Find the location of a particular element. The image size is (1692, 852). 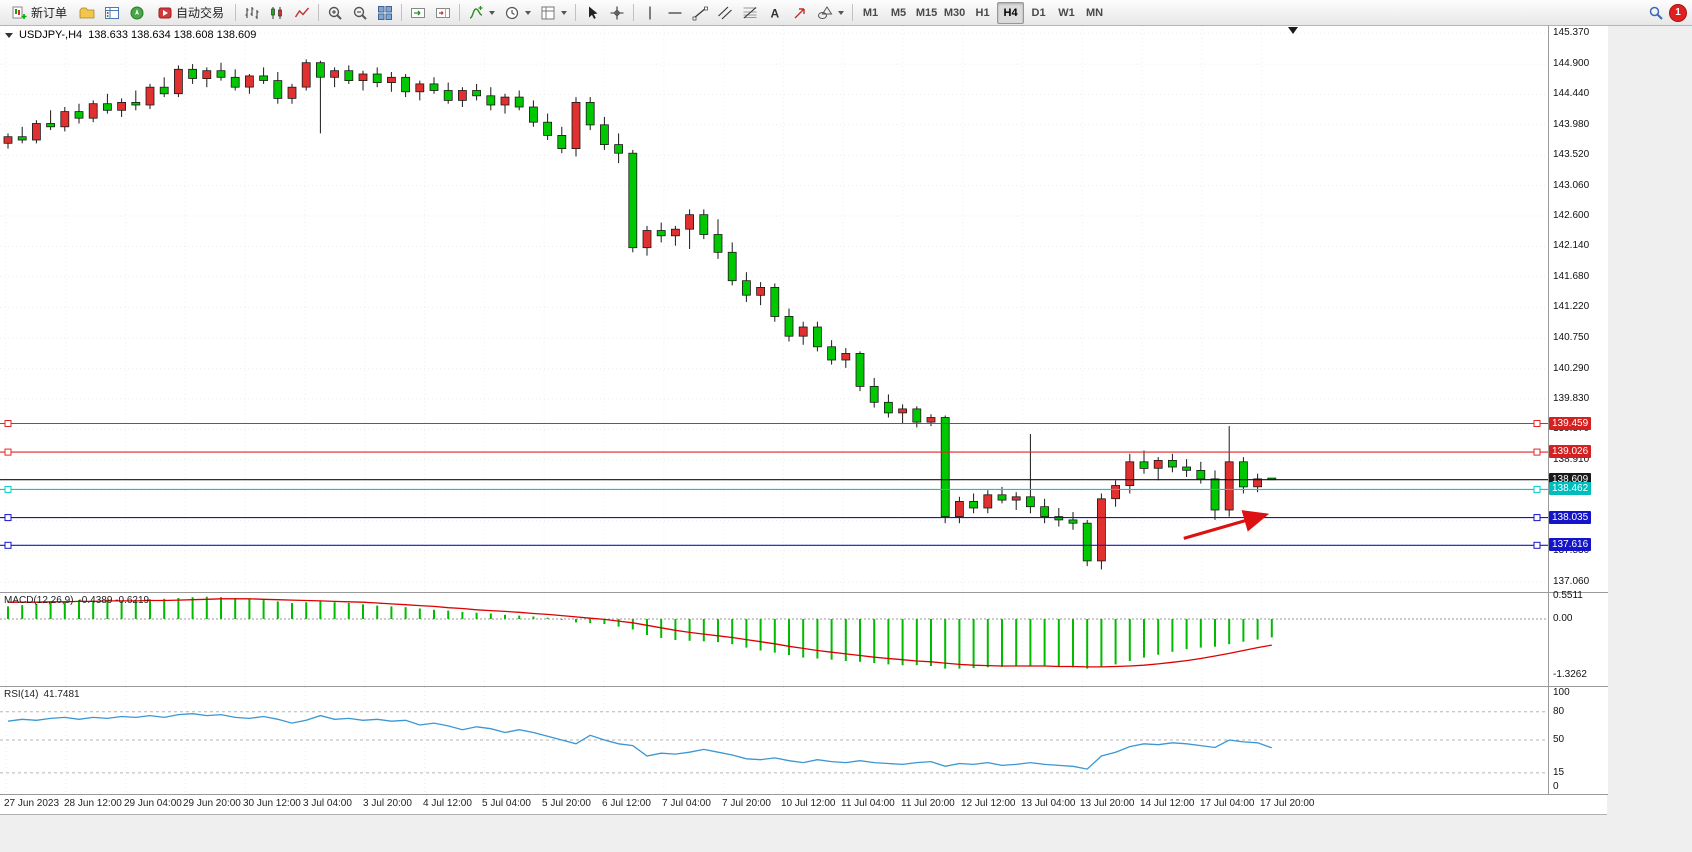

autotrade-icon is located at coordinates (165, 13).